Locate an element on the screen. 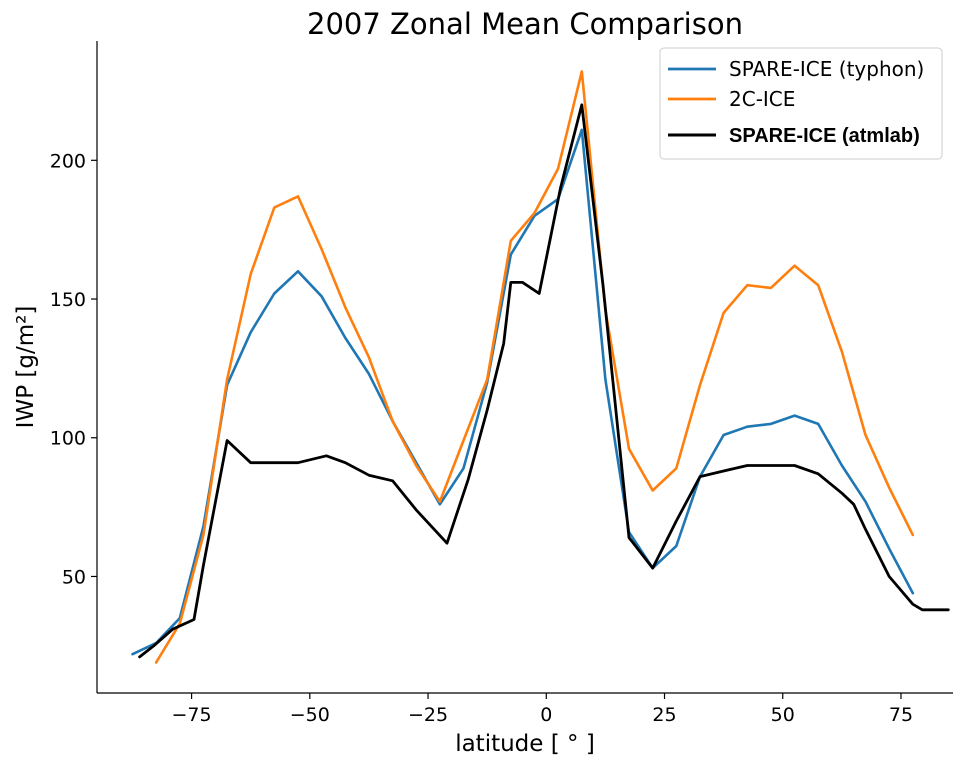 This screenshot has width=966, height=766. x-tick-label: 75 is located at coordinates (901, 715).